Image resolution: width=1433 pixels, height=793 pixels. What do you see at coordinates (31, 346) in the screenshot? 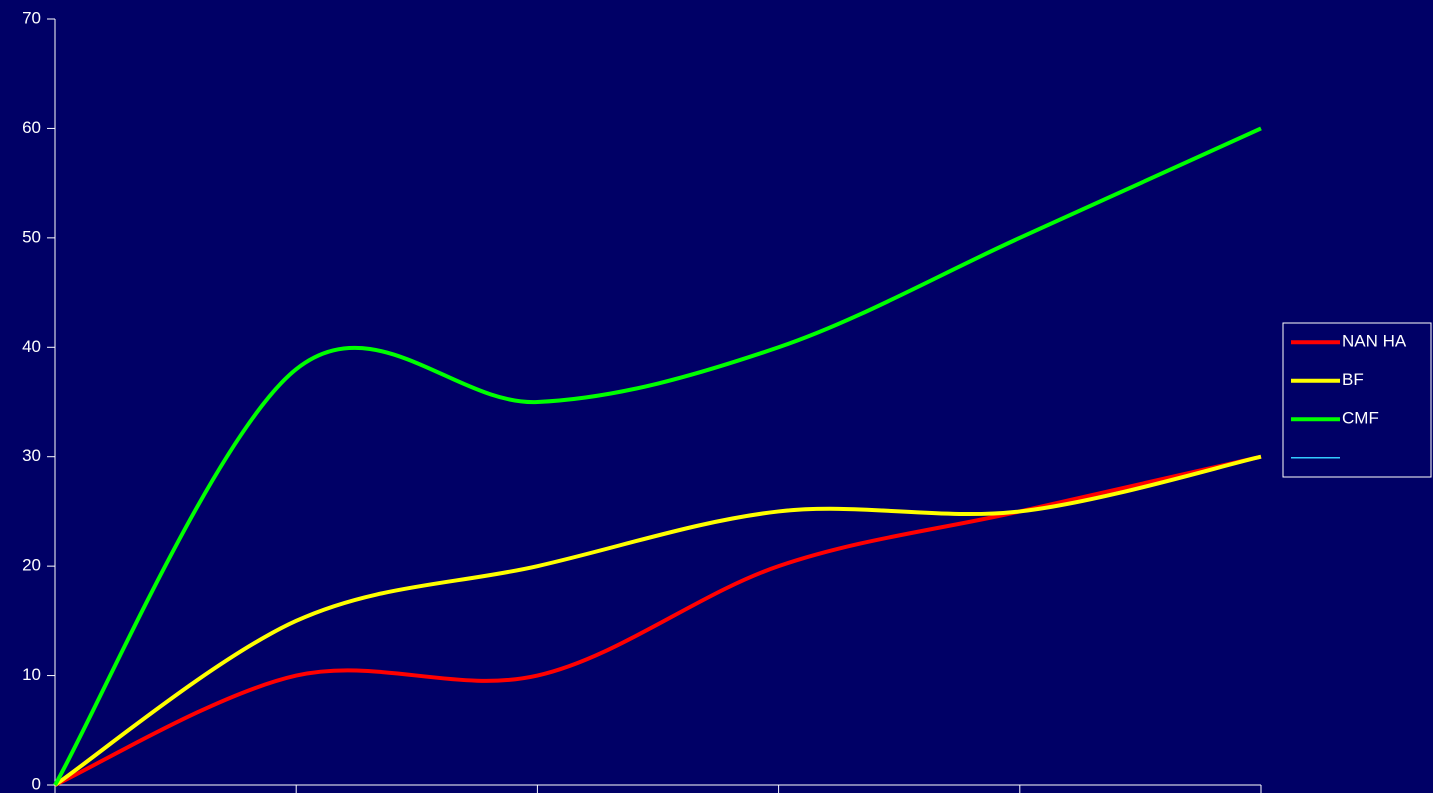
I see `y-tick-label: 40` at bounding box center [31, 346].